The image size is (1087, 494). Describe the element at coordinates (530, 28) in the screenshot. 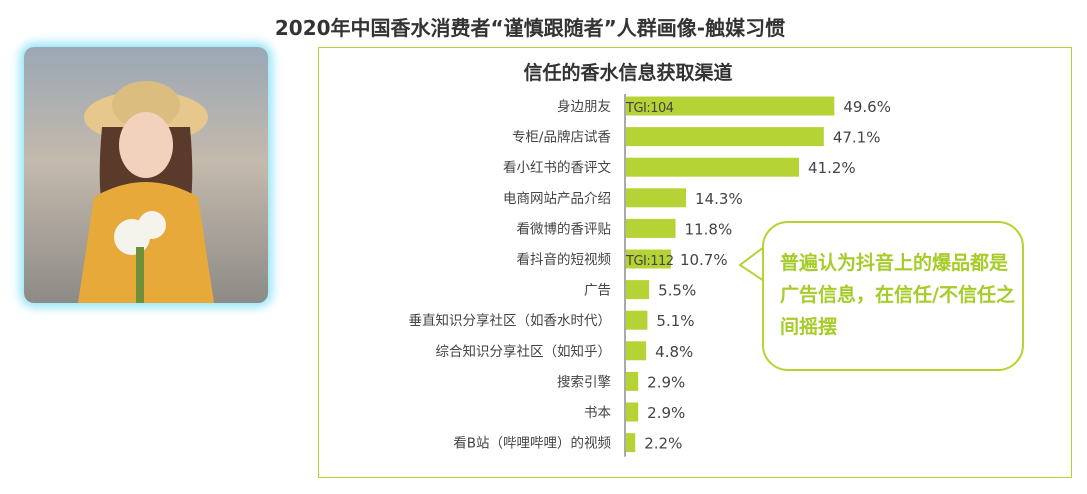

I see `page-title: 2020年中国香水消费者“谨慎跟随者”人群画像-触媒习惯` at that location.